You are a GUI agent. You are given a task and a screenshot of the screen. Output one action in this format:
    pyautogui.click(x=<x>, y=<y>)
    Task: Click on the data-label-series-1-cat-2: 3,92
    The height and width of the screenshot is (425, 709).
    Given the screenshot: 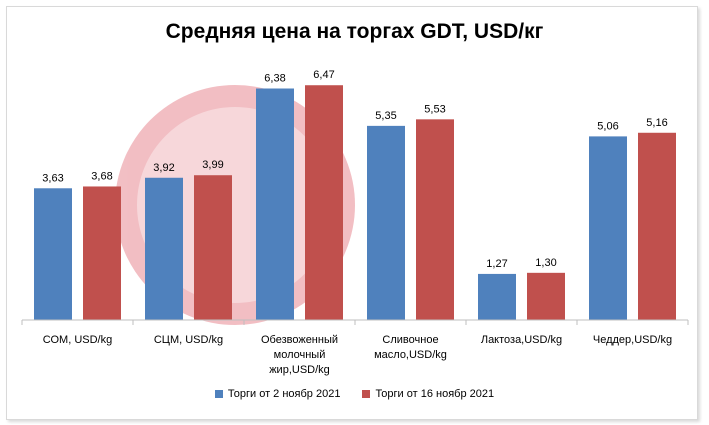 What is the action you would take?
    pyautogui.click(x=163, y=168)
    